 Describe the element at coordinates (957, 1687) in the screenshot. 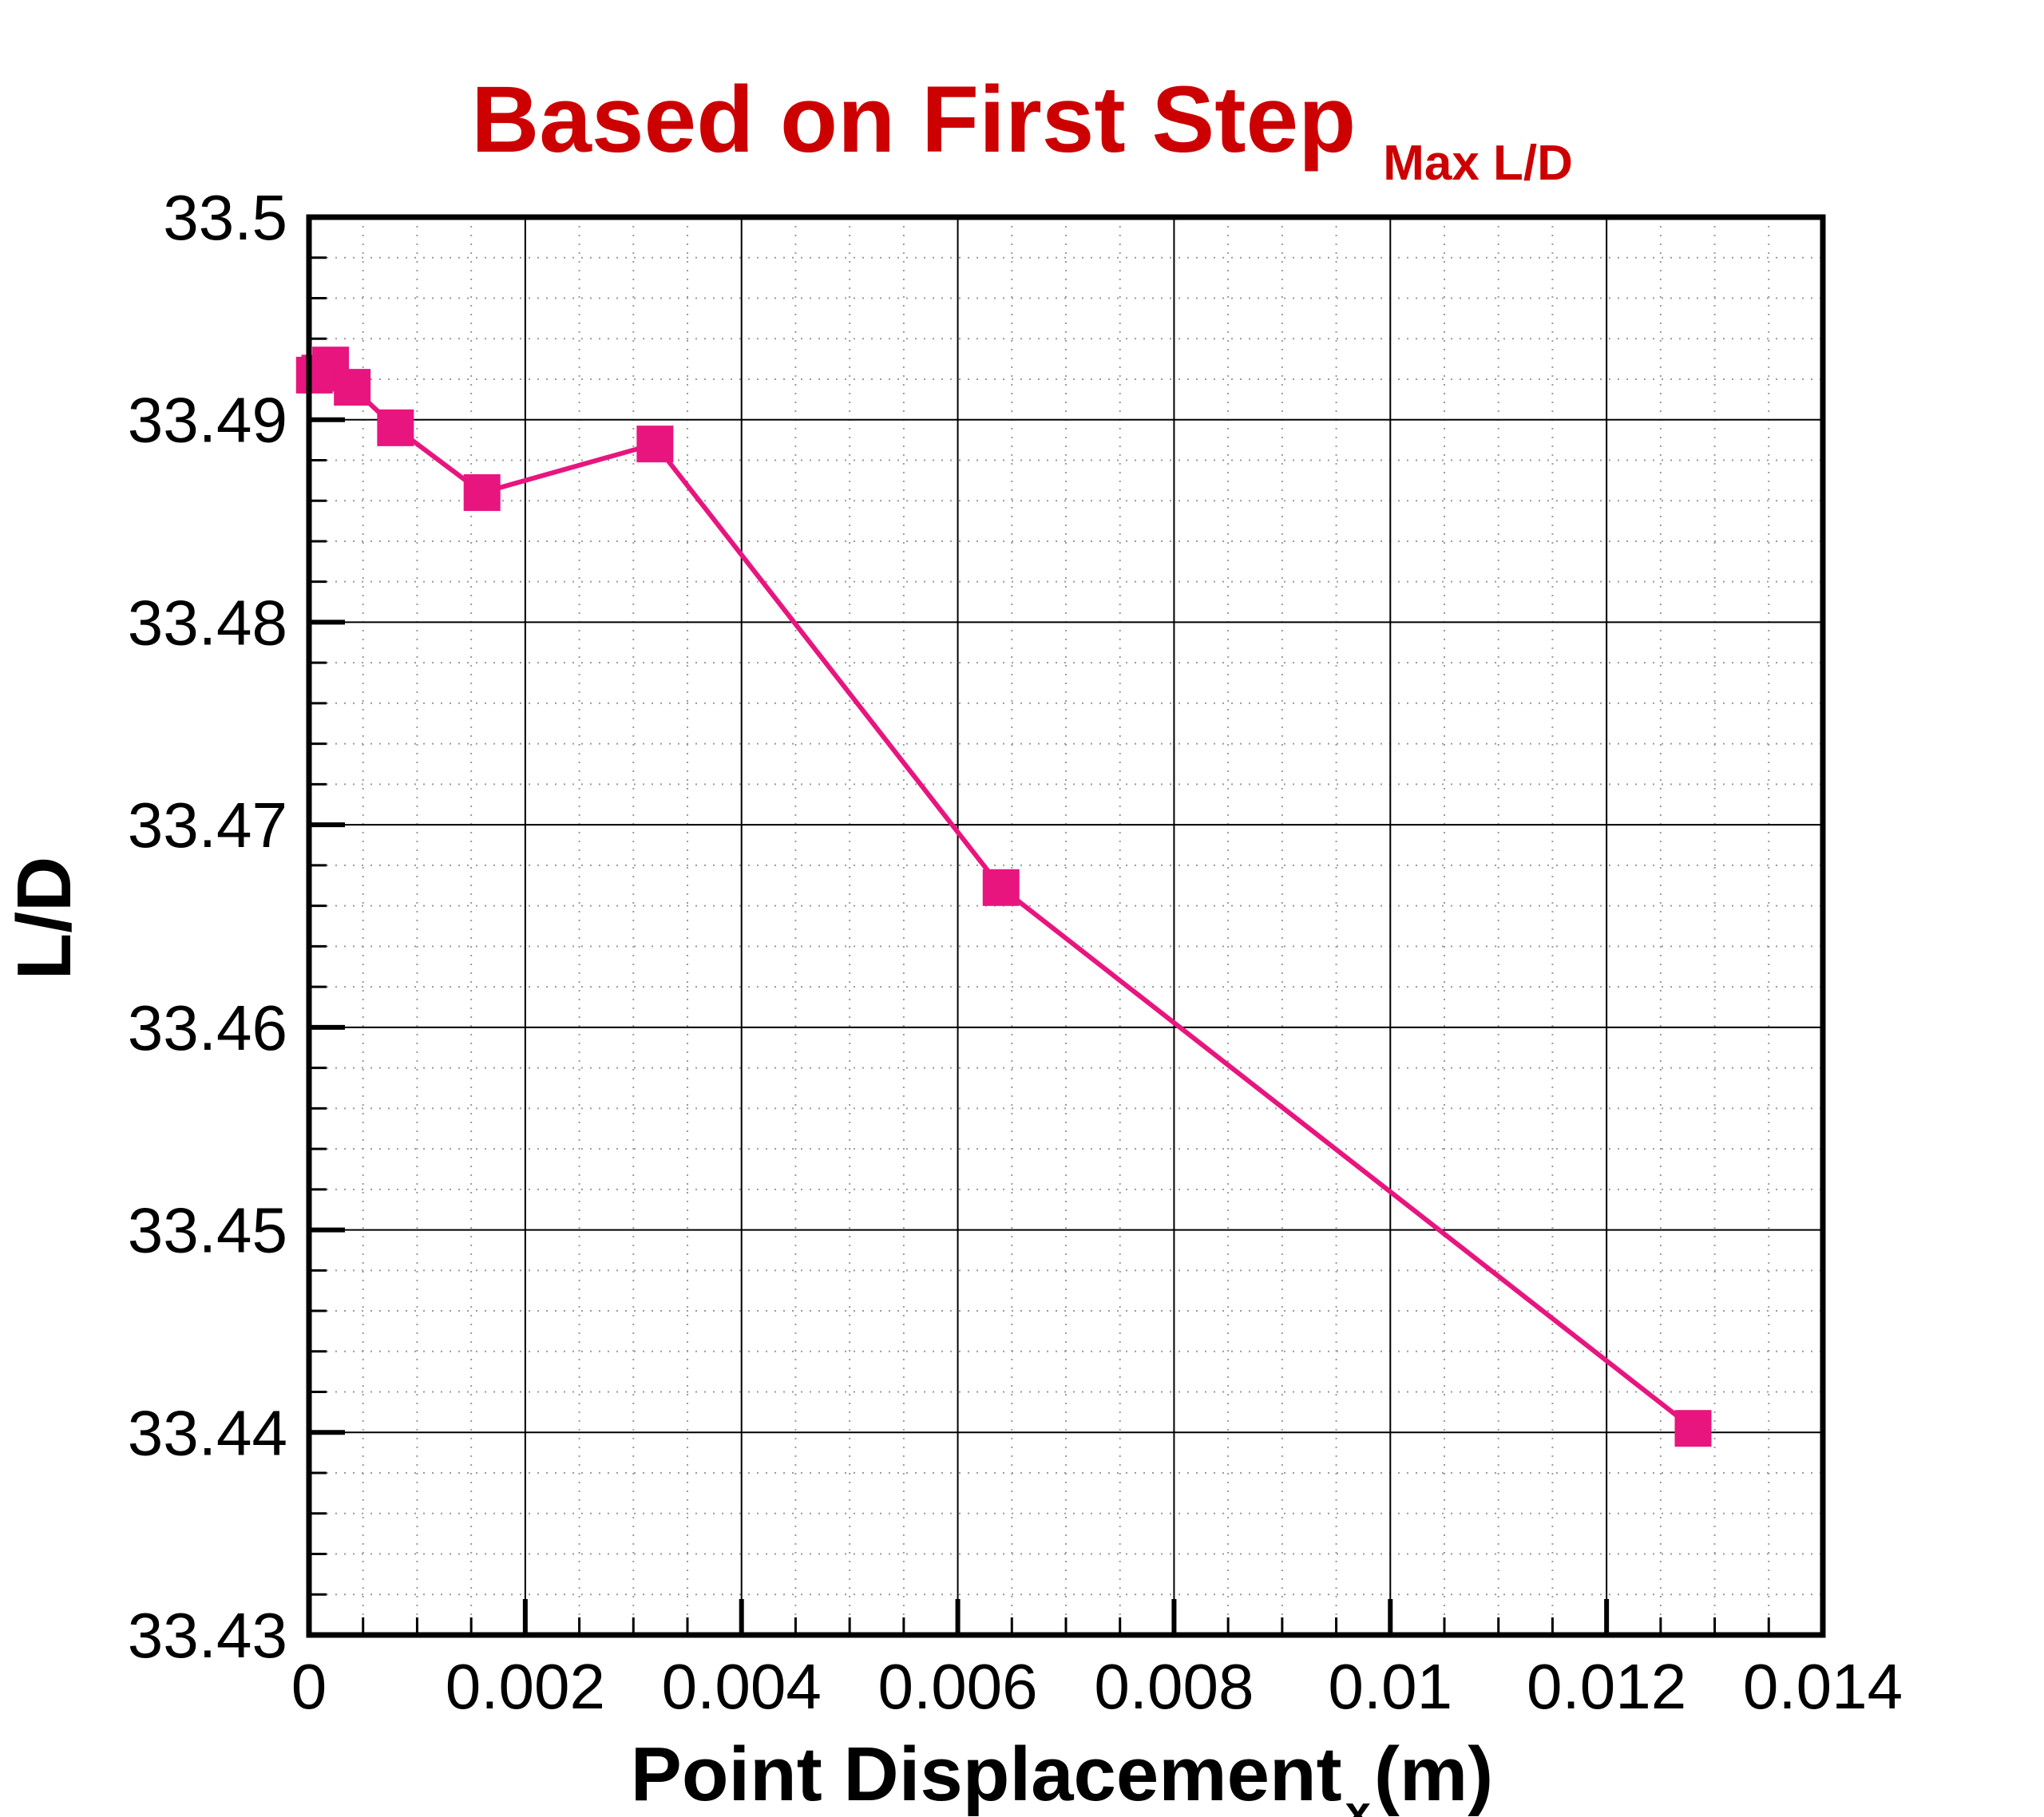

I see `x-tick-label: 0.006` at that location.